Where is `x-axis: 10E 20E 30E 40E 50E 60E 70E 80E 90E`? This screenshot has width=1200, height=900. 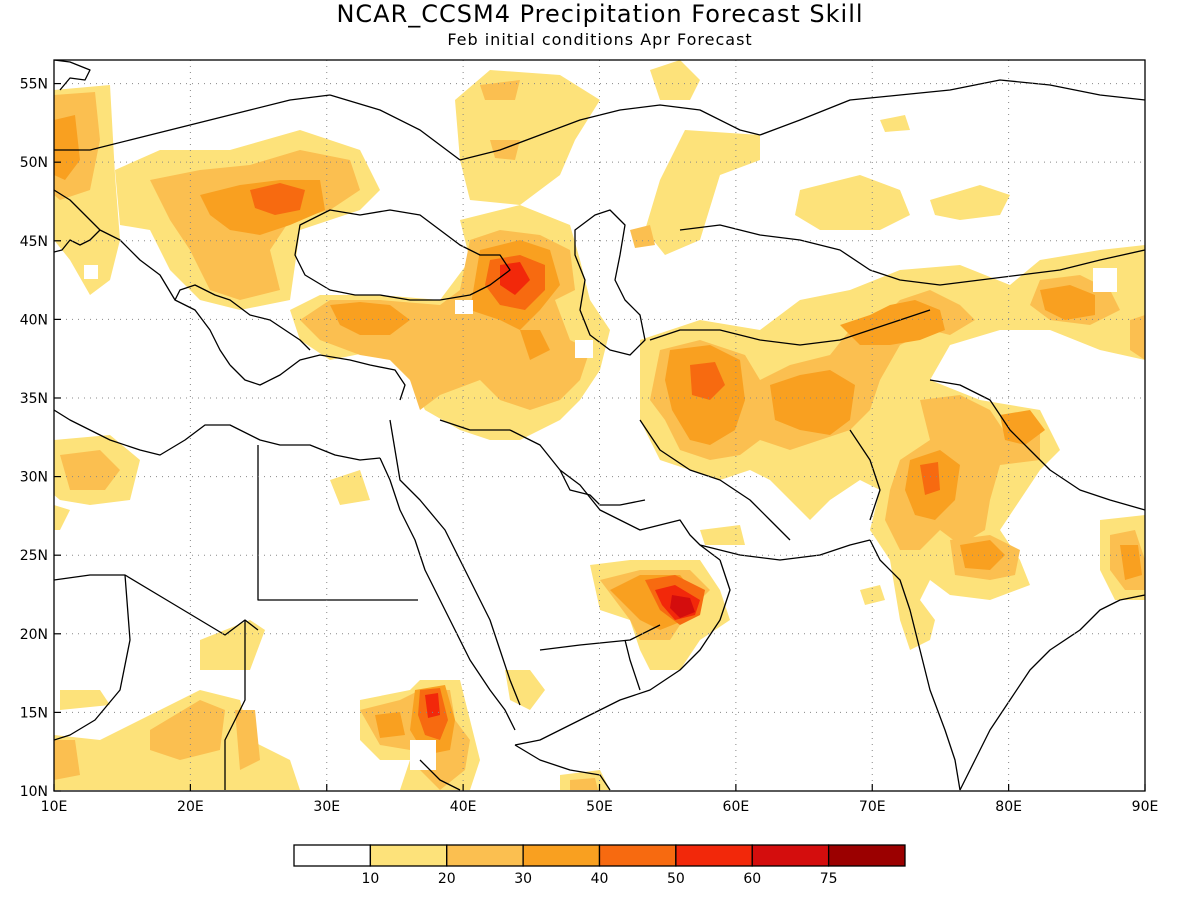
x-axis: 10E 20E 30E 40E 50E 60E 70E 80E 90E is located at coordinates (600, 799).